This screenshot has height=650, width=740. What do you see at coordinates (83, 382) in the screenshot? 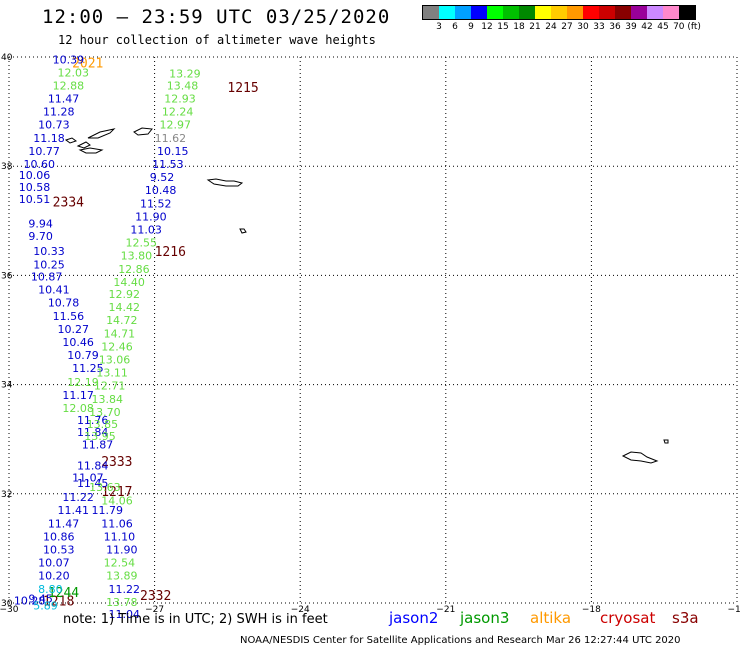
I see `swh-point-label: 12.19` at bounding box center [83, 382].